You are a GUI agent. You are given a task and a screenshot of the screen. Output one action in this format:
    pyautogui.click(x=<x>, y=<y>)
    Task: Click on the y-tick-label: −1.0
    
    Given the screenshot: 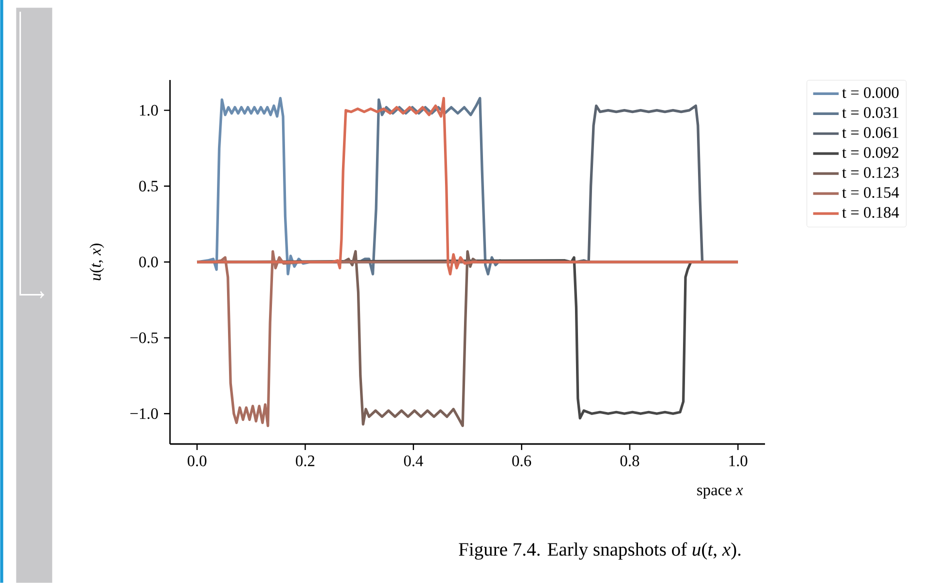 What is the action you would take?
    pyautogui.click(x=144, y=414)
    